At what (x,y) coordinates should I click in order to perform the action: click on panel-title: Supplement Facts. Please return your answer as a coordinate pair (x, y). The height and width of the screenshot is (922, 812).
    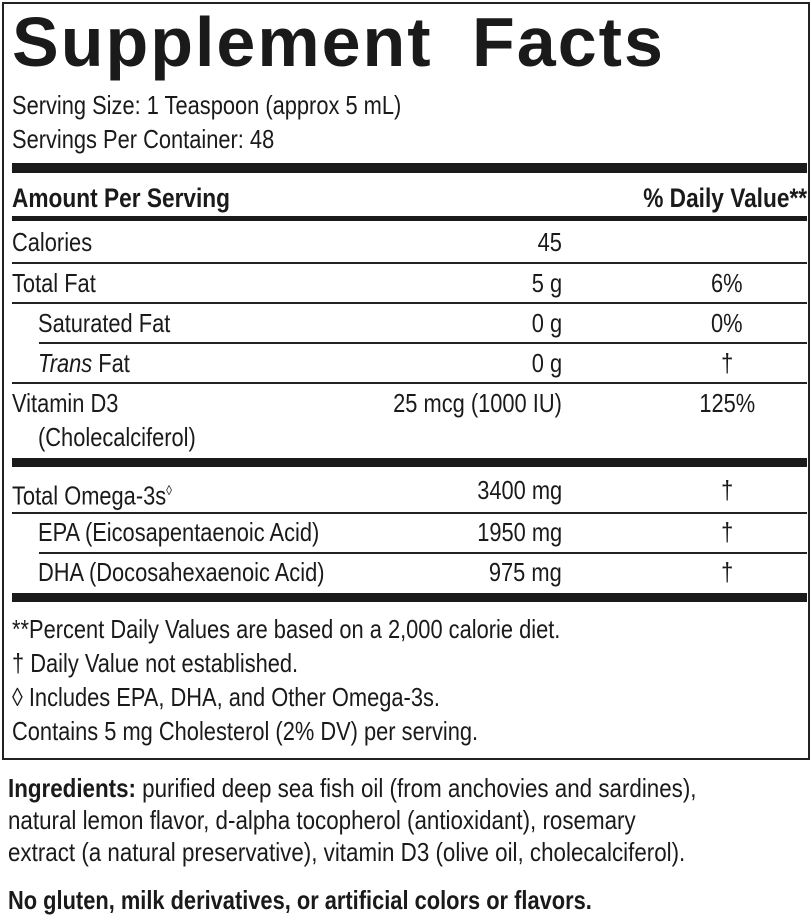
    Looking at the image, I should click on (338, 42).